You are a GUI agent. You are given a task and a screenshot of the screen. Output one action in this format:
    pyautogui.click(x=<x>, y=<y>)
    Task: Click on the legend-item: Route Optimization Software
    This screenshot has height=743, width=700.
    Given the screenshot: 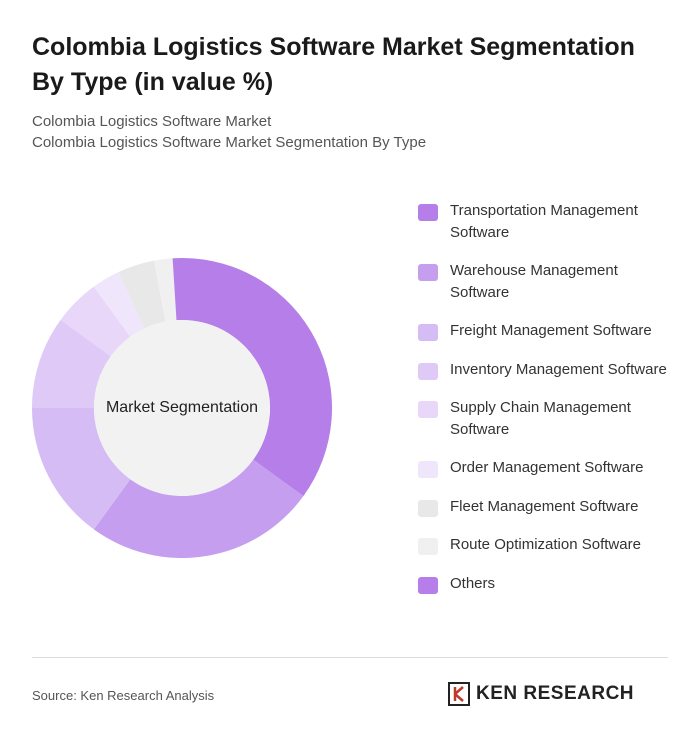 What is the action you would take?
    pyautogui.click(x=548, y=545)
    